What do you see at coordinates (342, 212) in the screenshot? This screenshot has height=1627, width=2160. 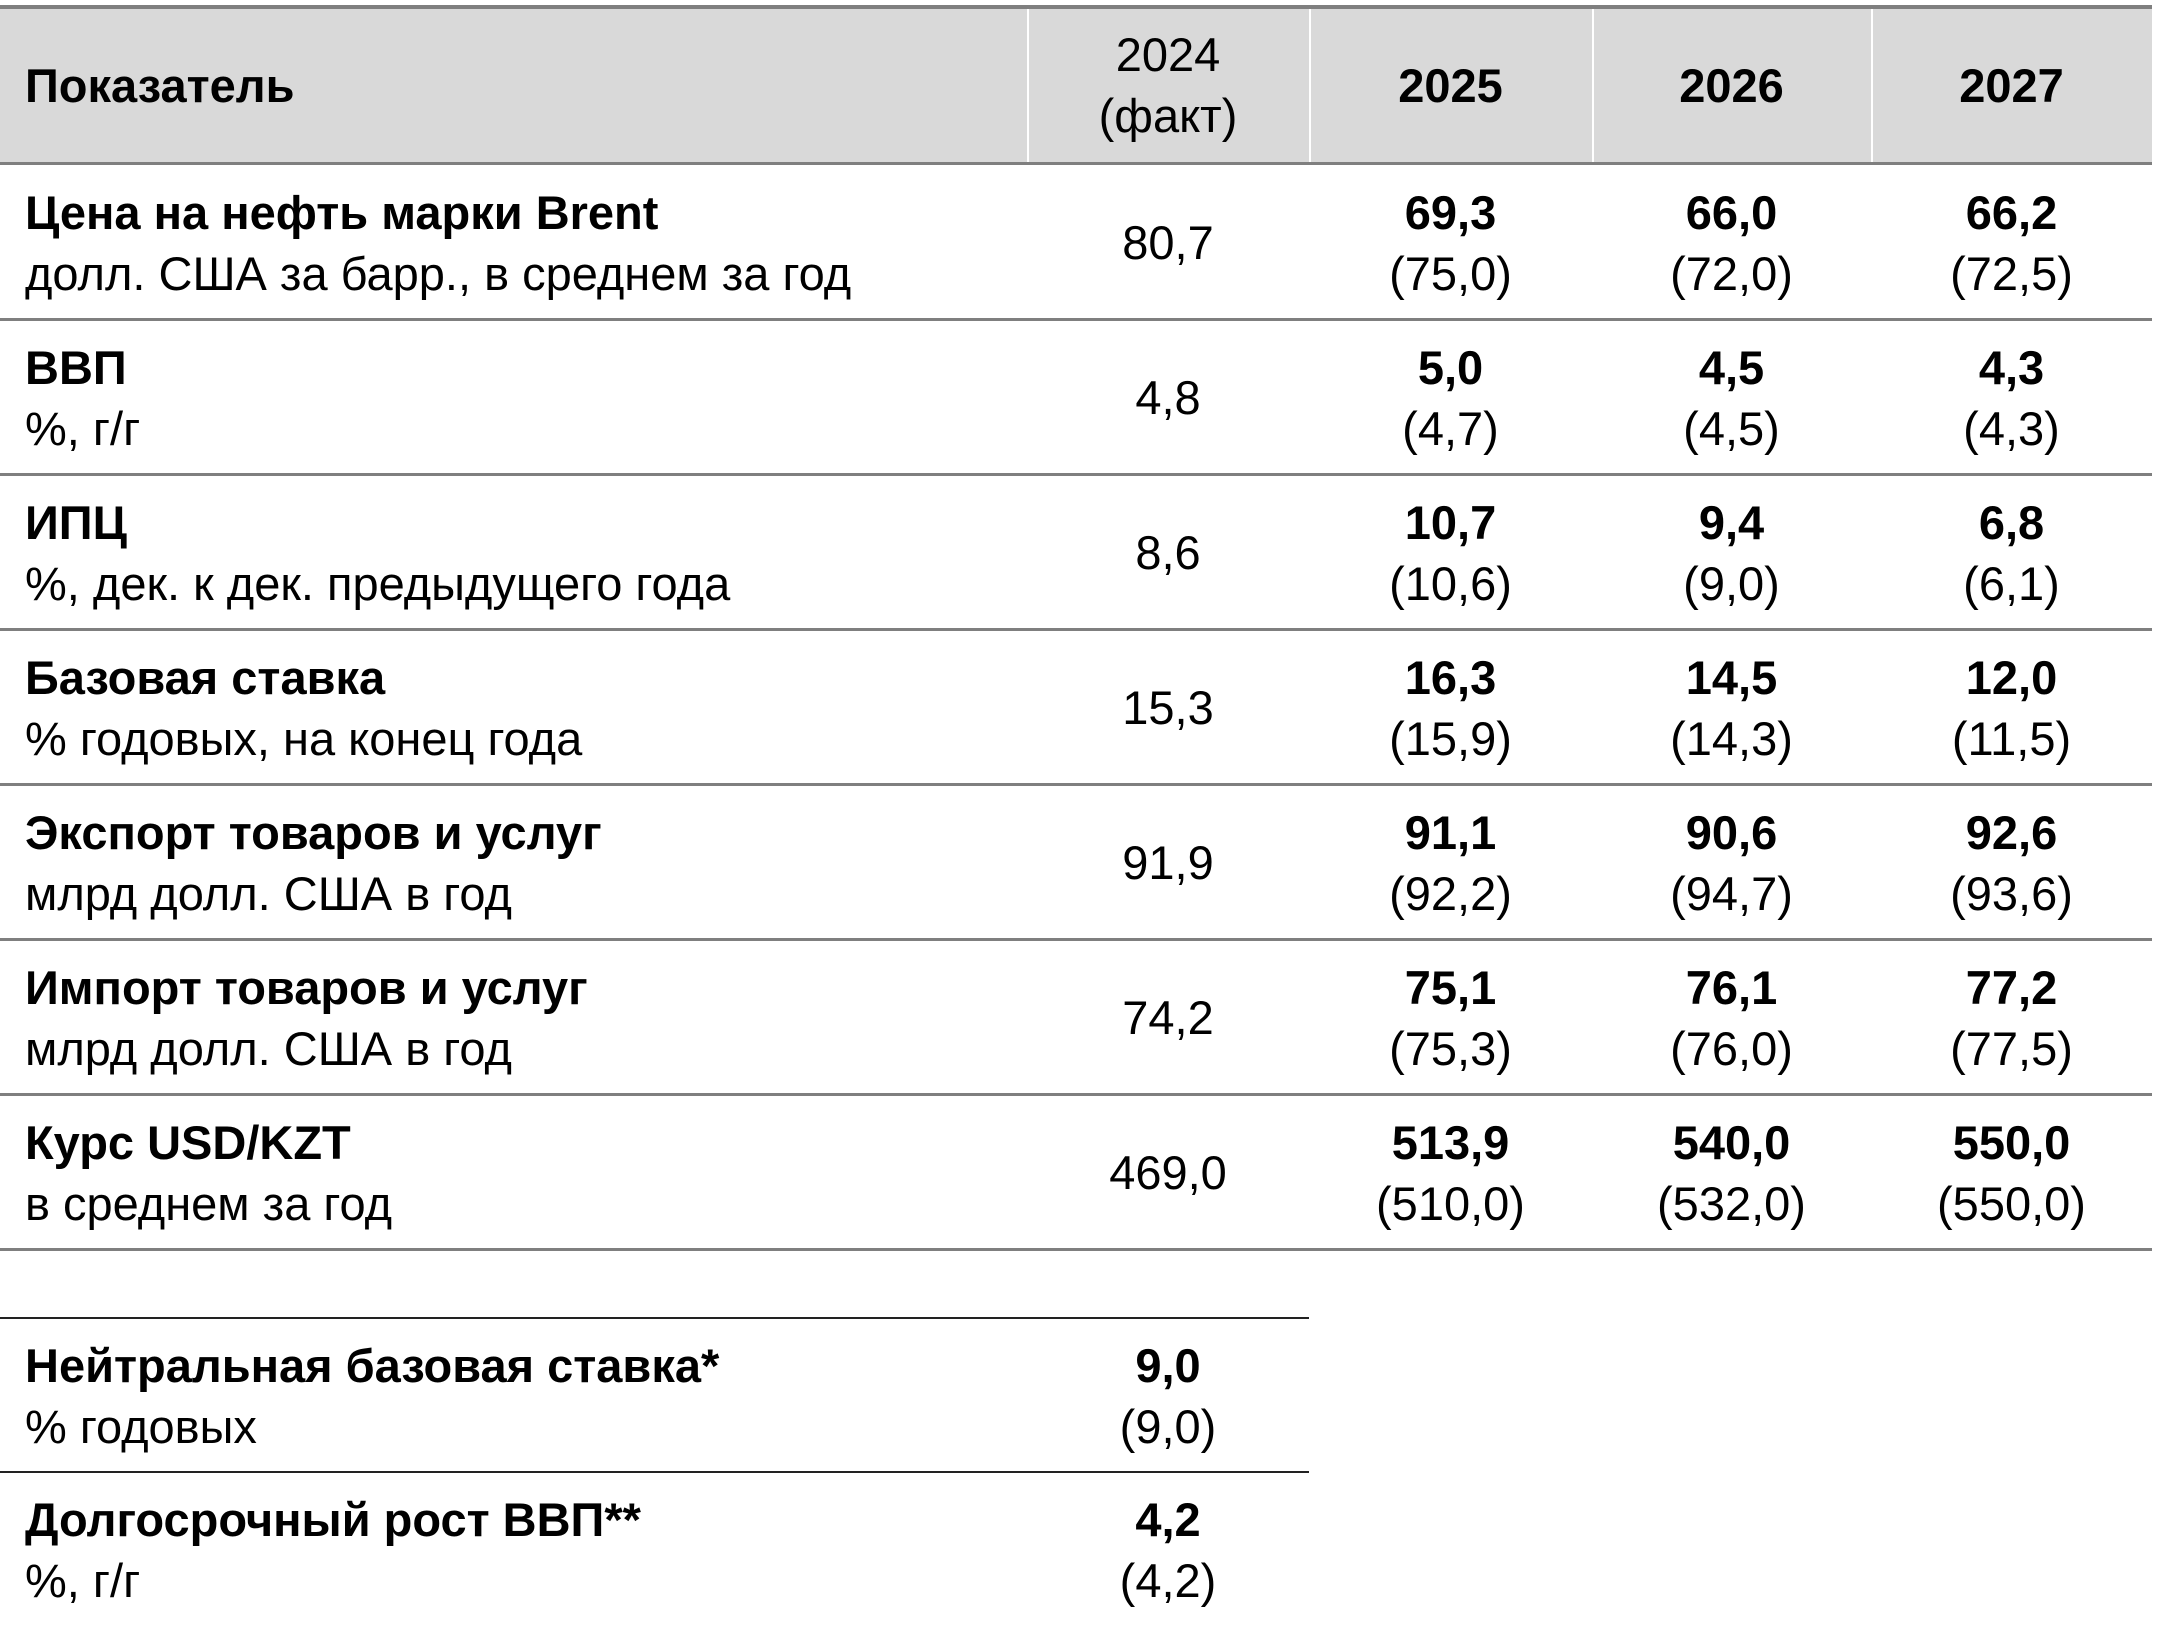 I see `indicator-name: Цена на нефть марки Brent` at bounding box center [342, 212].